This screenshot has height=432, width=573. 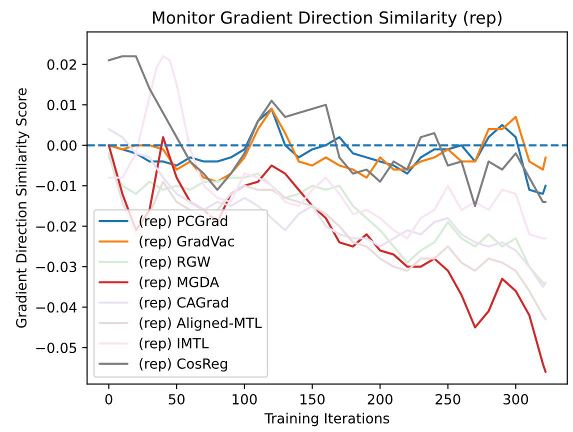 I want to click on y-tick-label: −0.02, so click(x=56, y=226).